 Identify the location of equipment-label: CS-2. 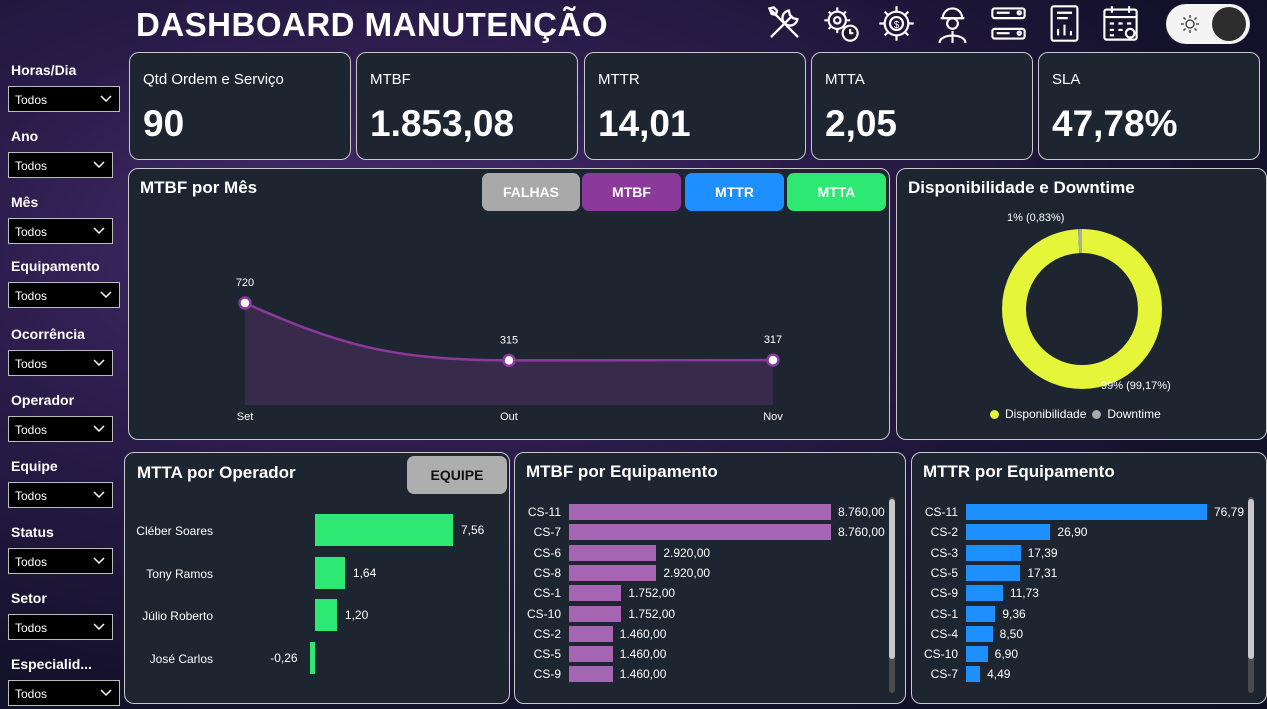
(944, 532).